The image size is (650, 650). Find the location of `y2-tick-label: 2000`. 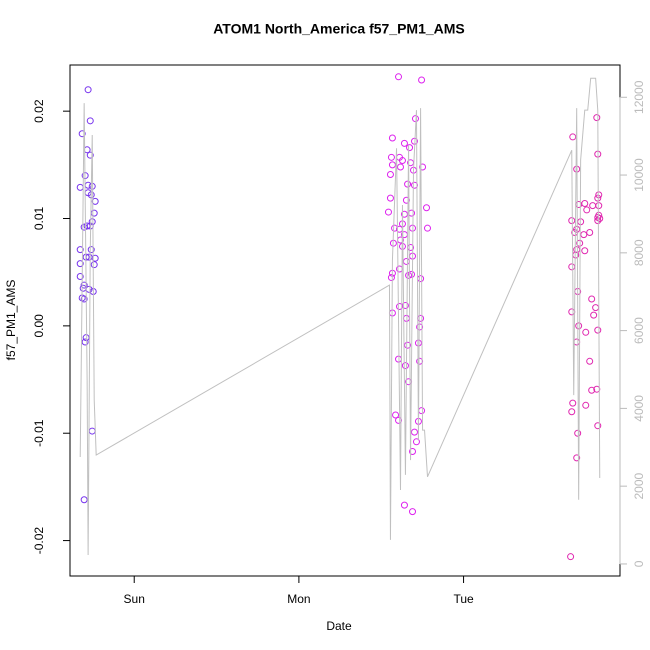

y2-tick-label: 2000 is located at coordinates (639, 485).